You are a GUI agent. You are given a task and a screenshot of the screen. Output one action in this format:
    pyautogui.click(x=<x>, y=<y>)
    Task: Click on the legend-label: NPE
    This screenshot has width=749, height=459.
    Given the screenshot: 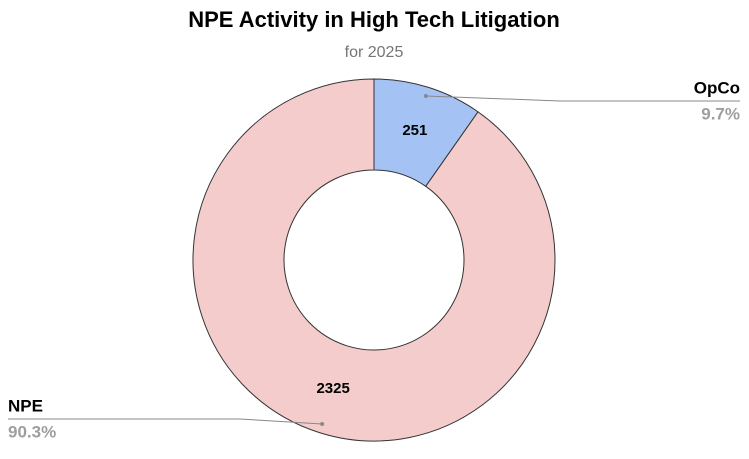 What is the action you would take?
    pyautogui.click(x=25, y=405)
    